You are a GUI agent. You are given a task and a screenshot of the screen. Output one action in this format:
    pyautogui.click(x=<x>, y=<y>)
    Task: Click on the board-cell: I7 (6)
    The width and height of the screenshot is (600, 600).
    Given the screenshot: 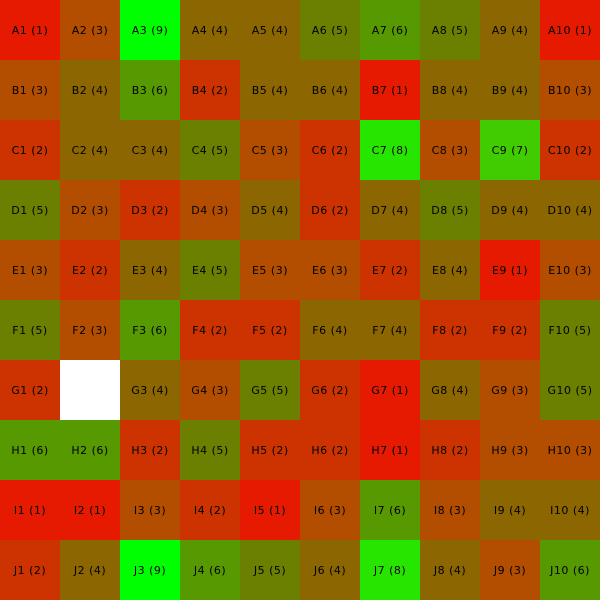 What is the action you would take?
    pyautogui.click(x=390, y=510)
    